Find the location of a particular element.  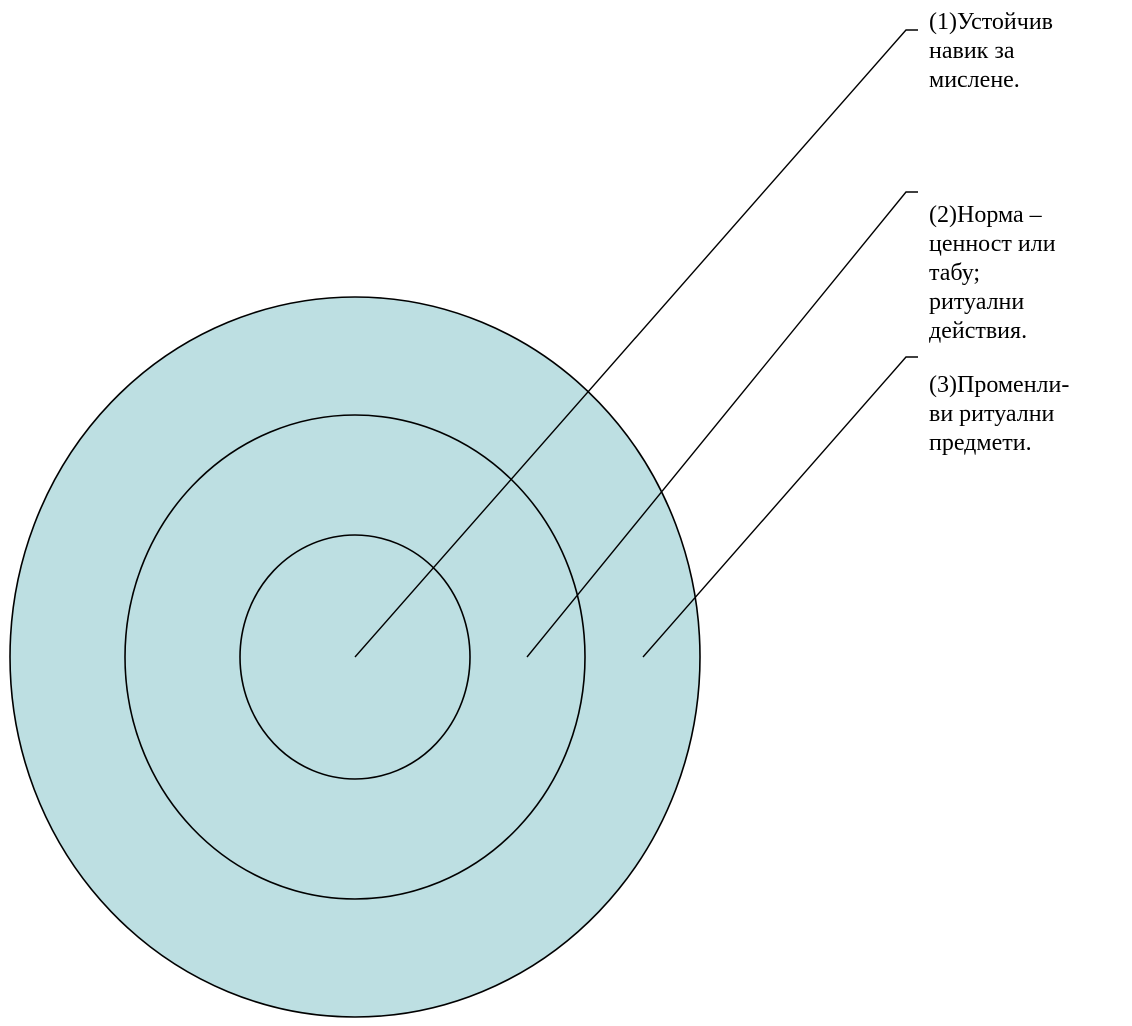

inner-ring is located at coordinates (355, 657).